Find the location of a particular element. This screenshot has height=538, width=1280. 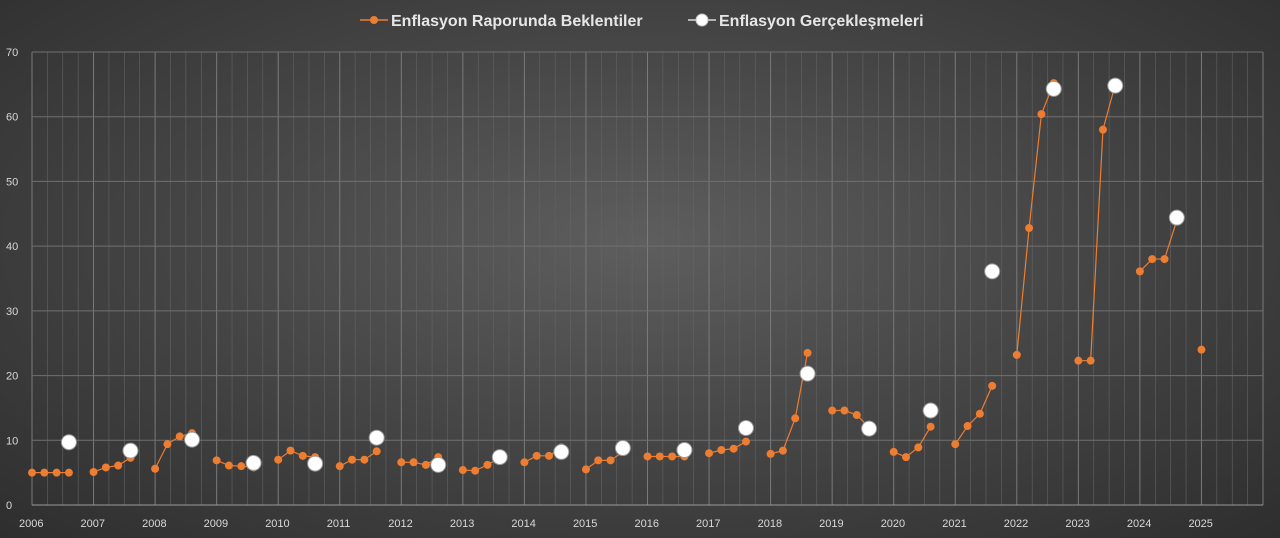

legend-label-actuals: Enflasyon Gerçekleşmeleri is located at coordinates (821, 21).